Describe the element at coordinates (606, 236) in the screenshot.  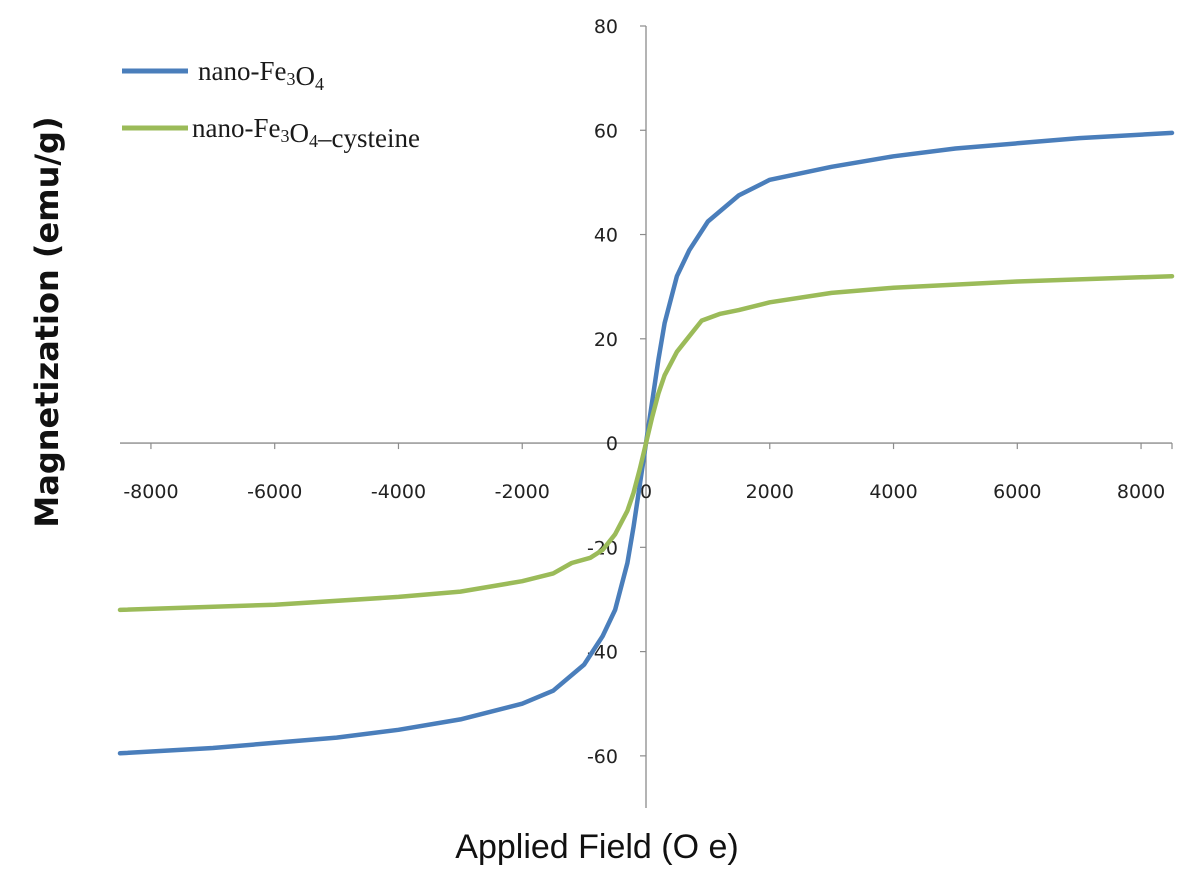
I see `y-tick-label: 40` at that location.